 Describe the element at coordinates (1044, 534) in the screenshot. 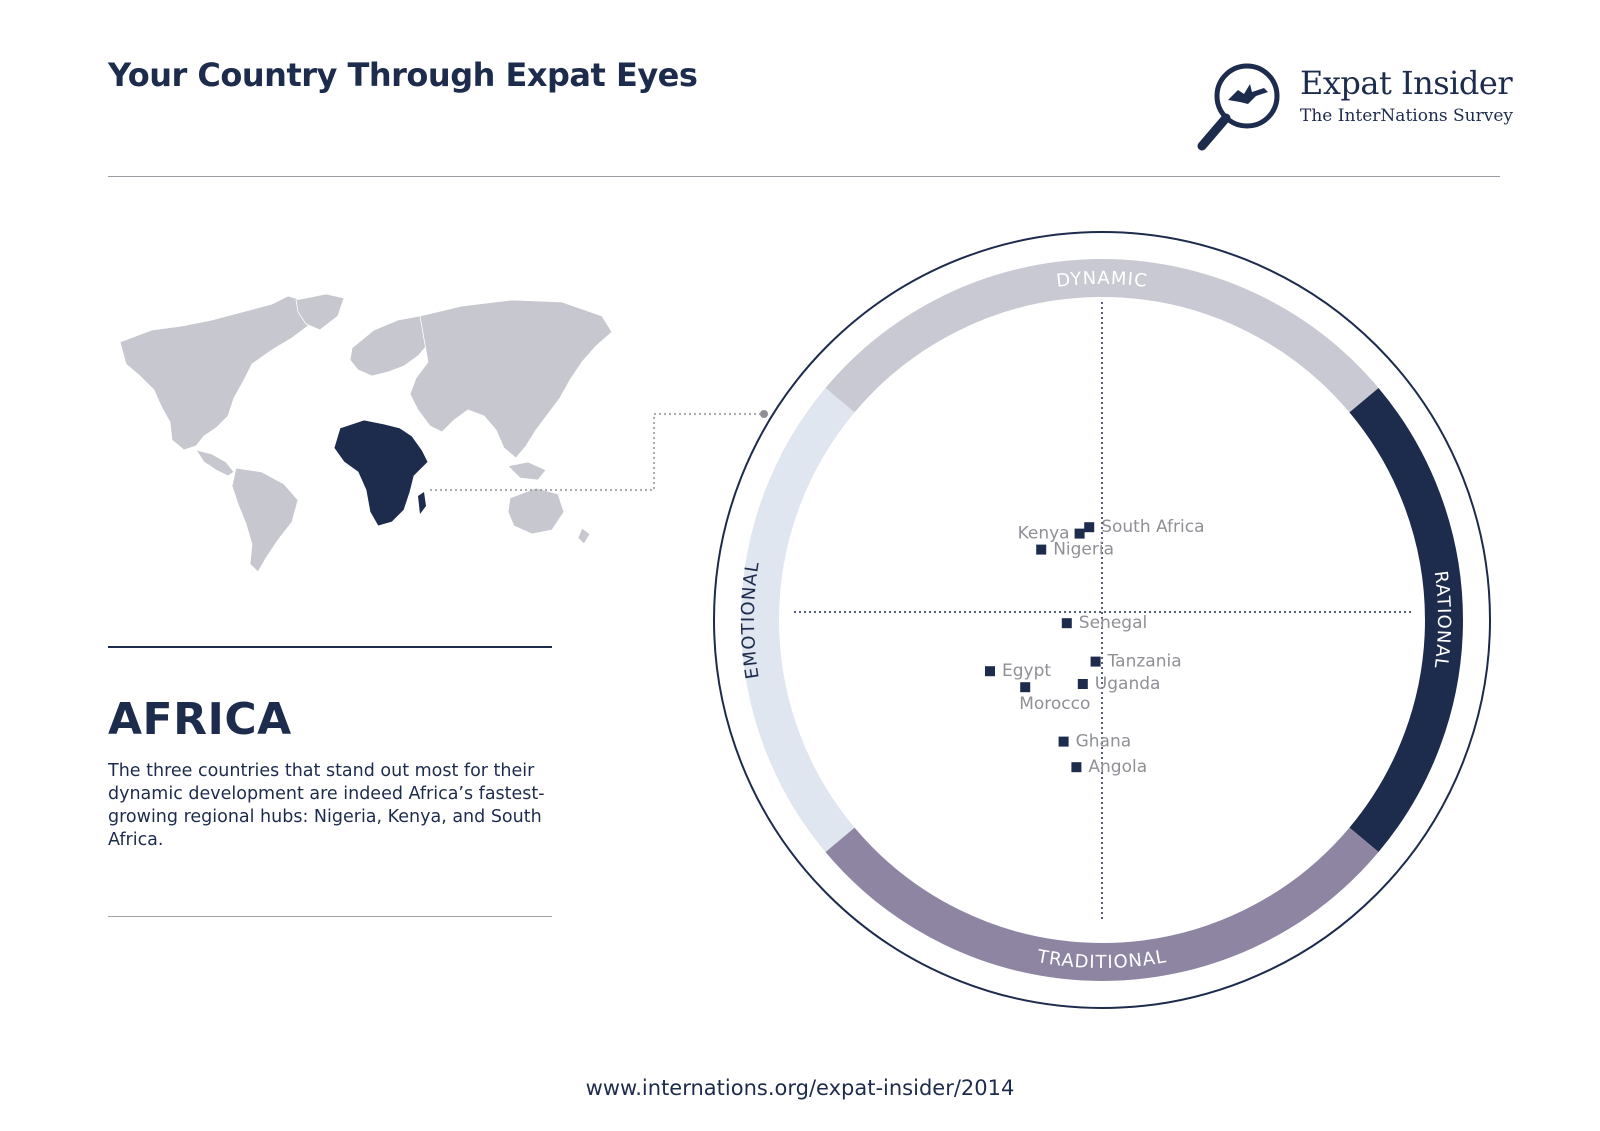

I see `data-point-label: Kenya` at that location.